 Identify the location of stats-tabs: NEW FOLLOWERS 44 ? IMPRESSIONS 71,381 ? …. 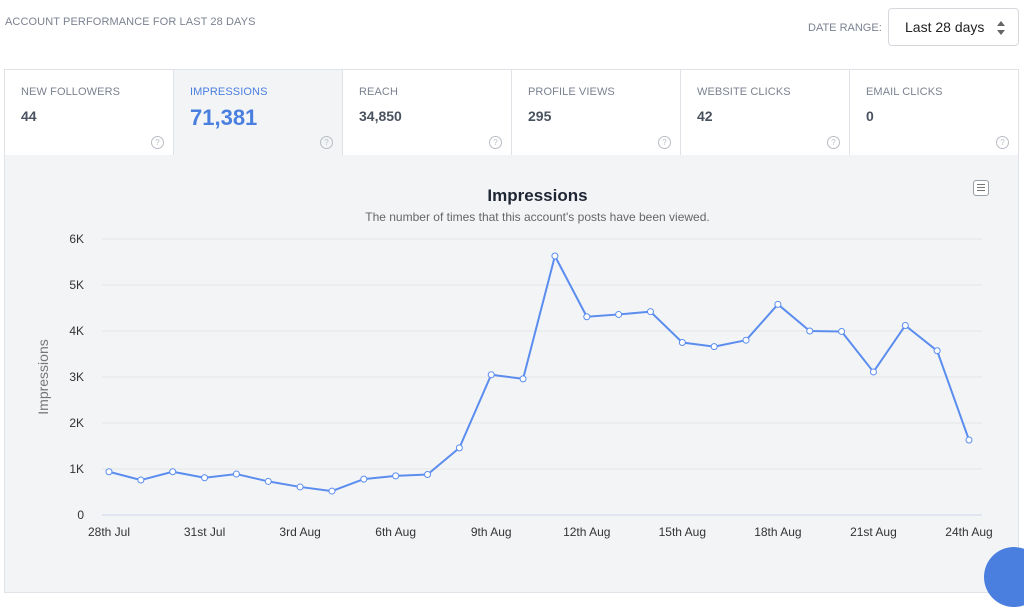
(511, 112).